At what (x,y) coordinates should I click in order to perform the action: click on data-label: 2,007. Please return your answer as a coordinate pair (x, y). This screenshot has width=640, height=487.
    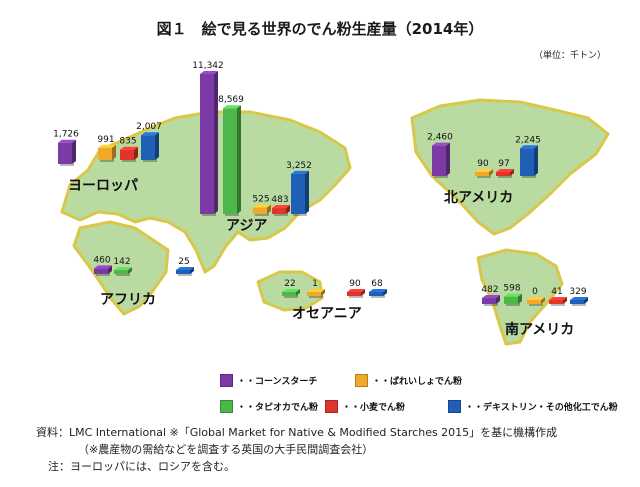
    Looking at the image, I should click on (149, 127).